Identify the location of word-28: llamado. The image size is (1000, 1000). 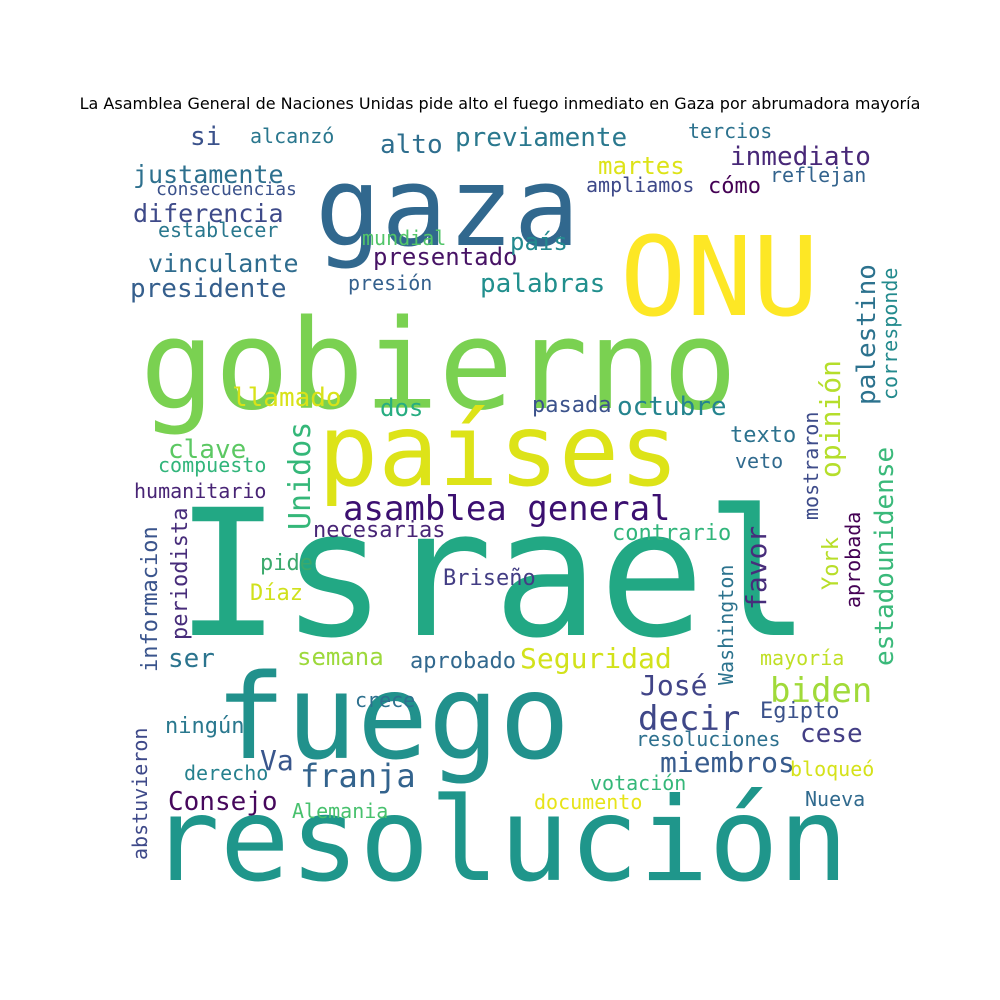
(287, 398).